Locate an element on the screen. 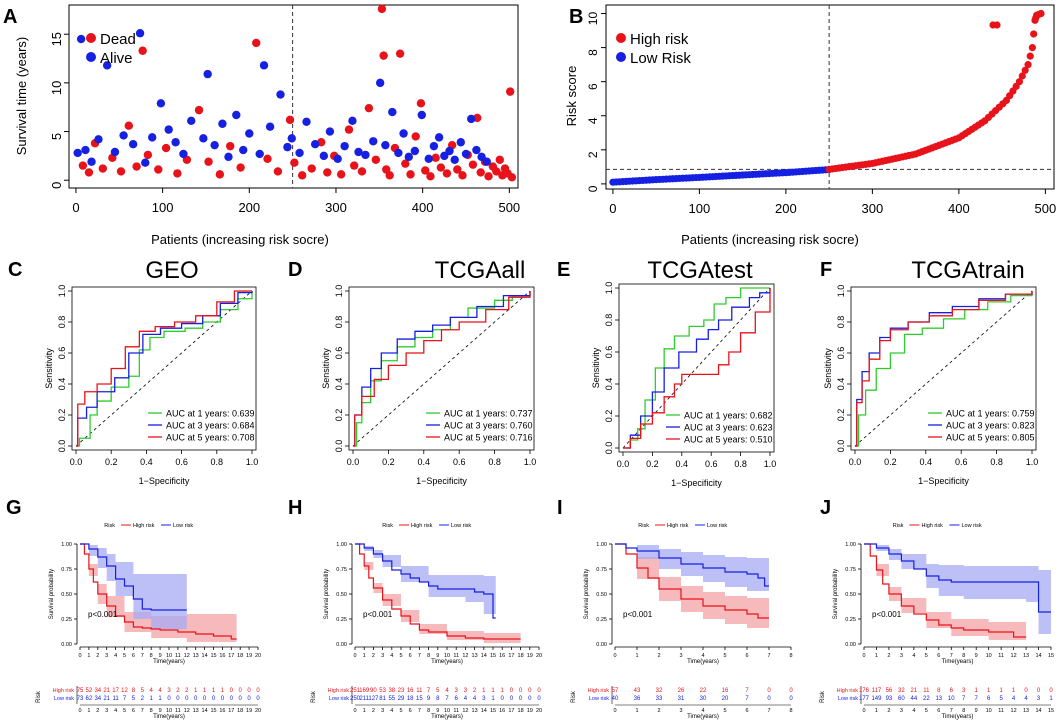 Image resolution: width=1059 pixels, height=720 pixels. x-tick-label: 0 is located at coordinates (614, 656).